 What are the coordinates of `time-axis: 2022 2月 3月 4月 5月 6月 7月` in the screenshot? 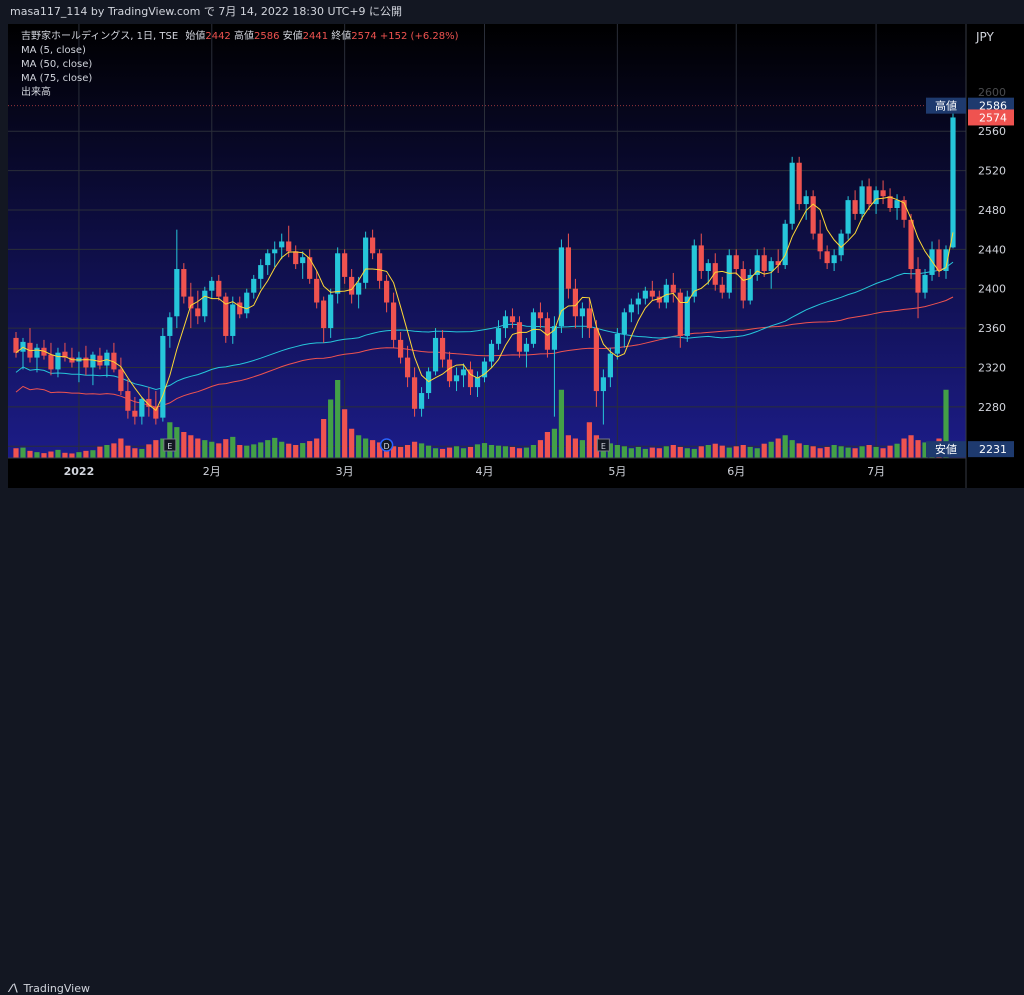 It's located at (474, 471).